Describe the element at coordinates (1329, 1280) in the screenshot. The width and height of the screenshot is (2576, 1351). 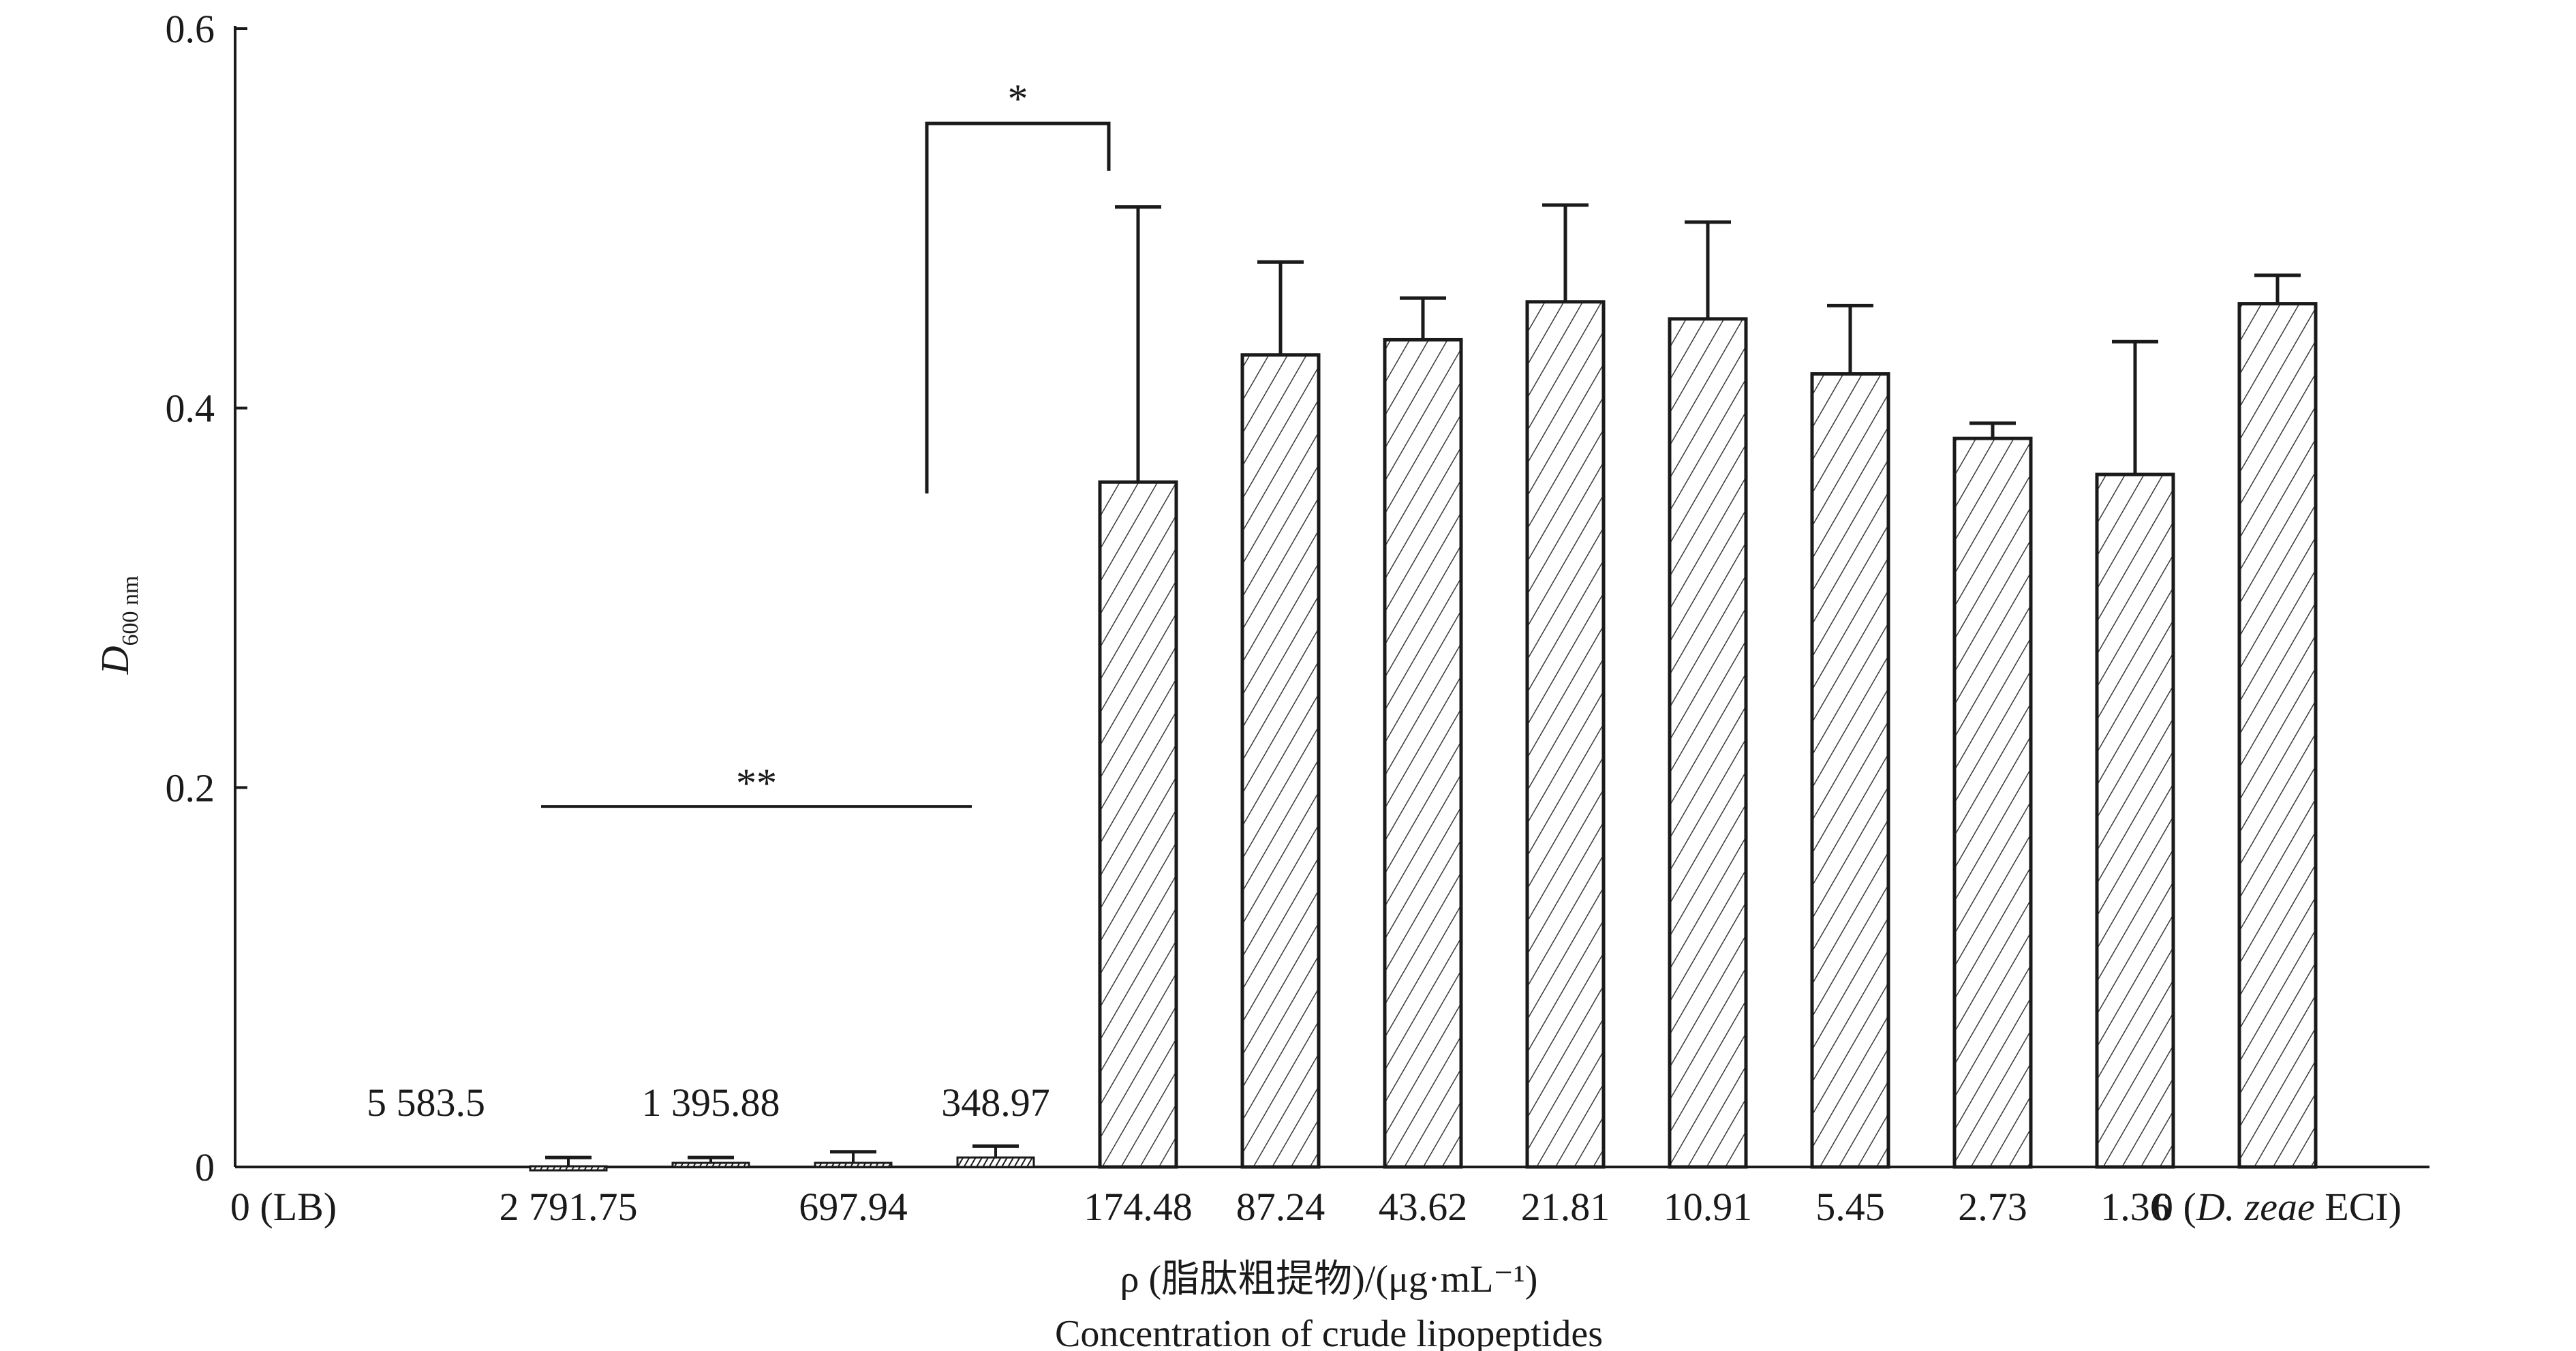
I see `x-axis-title-line1: ρ (脂肽粗提物)/(μg·mL⁻¹)` at that location.